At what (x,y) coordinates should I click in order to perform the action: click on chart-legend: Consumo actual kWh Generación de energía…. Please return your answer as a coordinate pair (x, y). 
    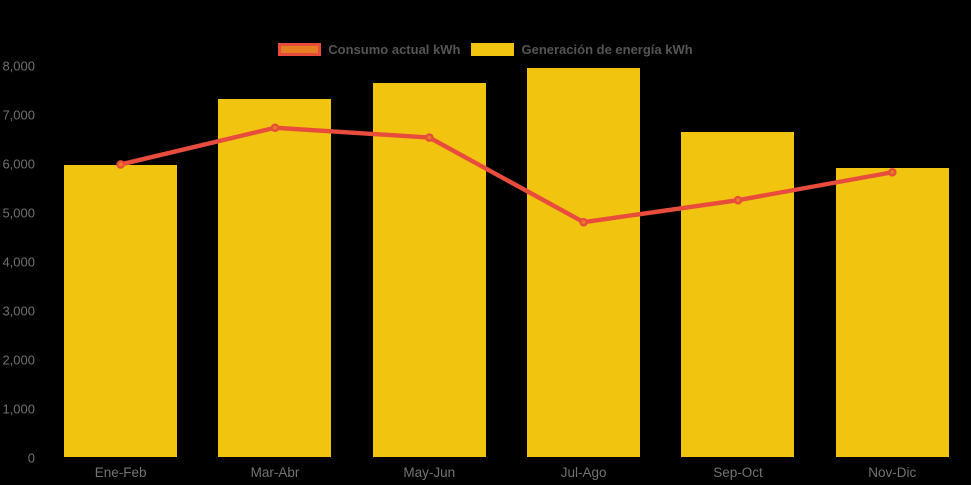
    Looking at the image, I should click on (485, 49).